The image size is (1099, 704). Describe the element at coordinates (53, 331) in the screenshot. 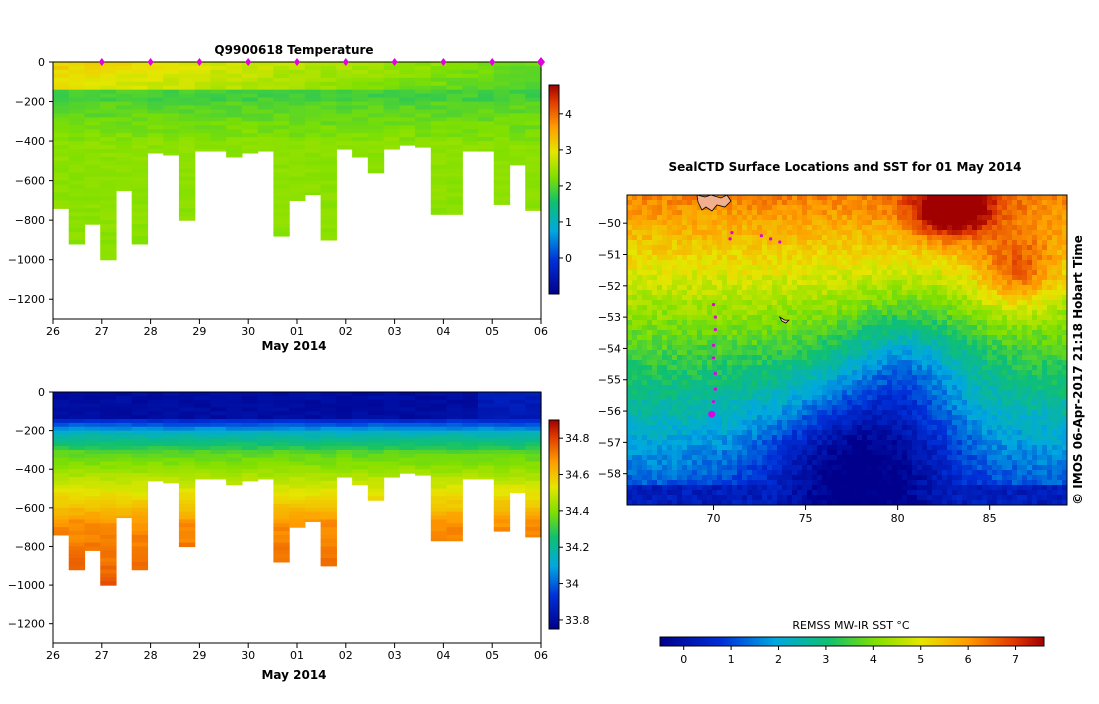

I see `x-tick-label: 26` at that location.